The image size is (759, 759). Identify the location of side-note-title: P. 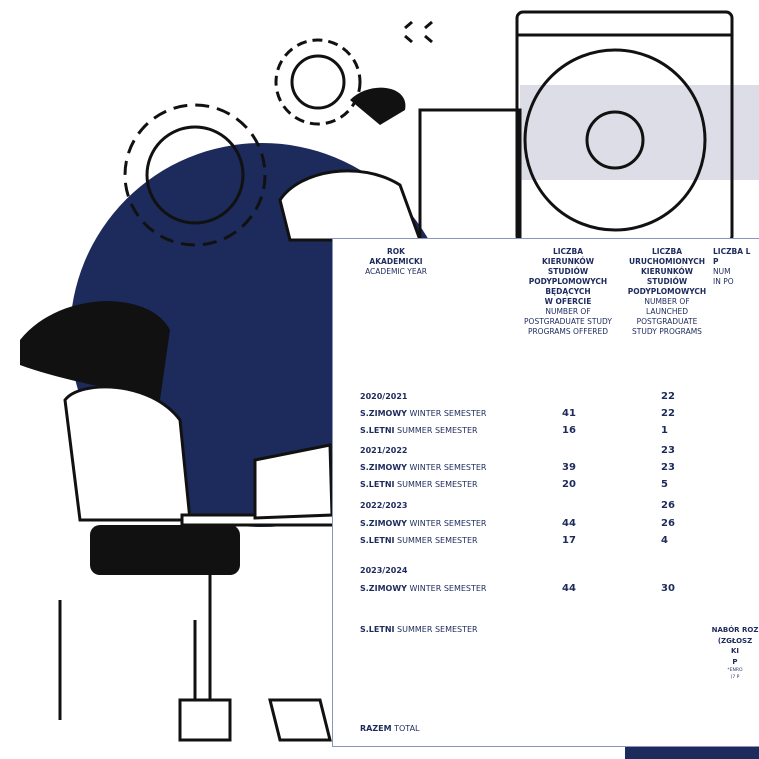
(735, 661).